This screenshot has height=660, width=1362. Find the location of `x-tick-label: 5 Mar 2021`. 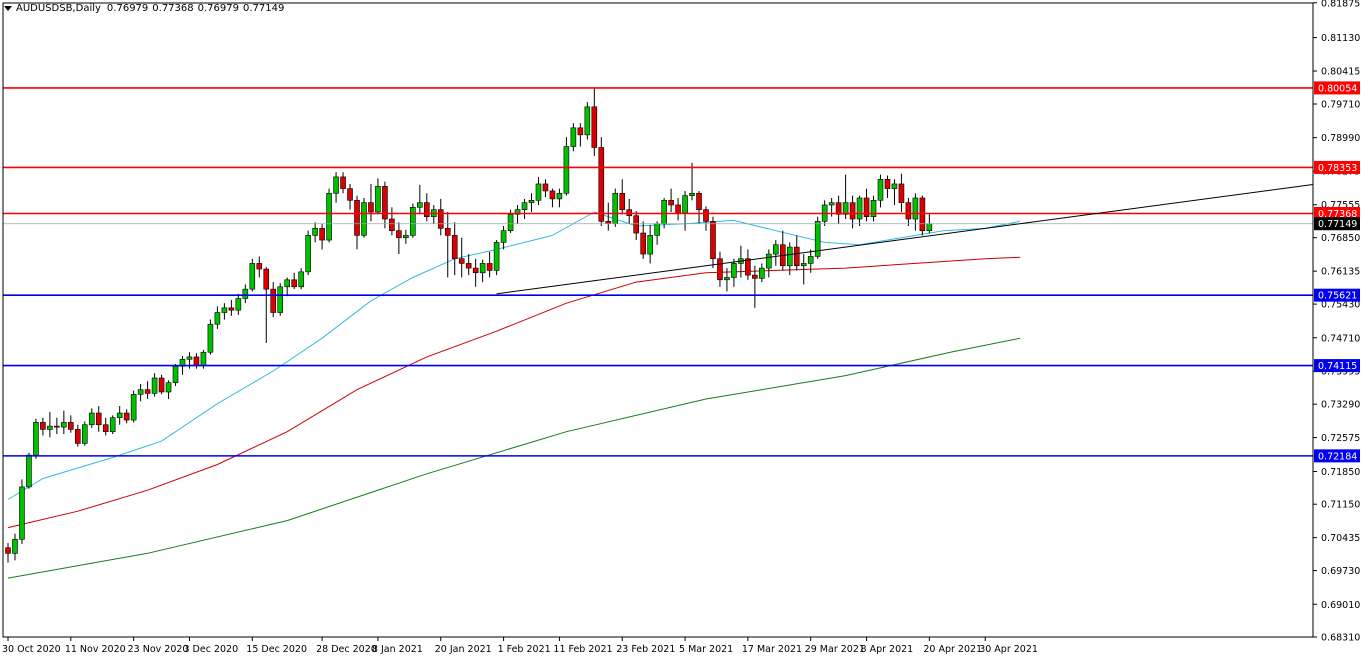

x-tick-label: 5 Mar 2021 is located at coordinates (706, 649).